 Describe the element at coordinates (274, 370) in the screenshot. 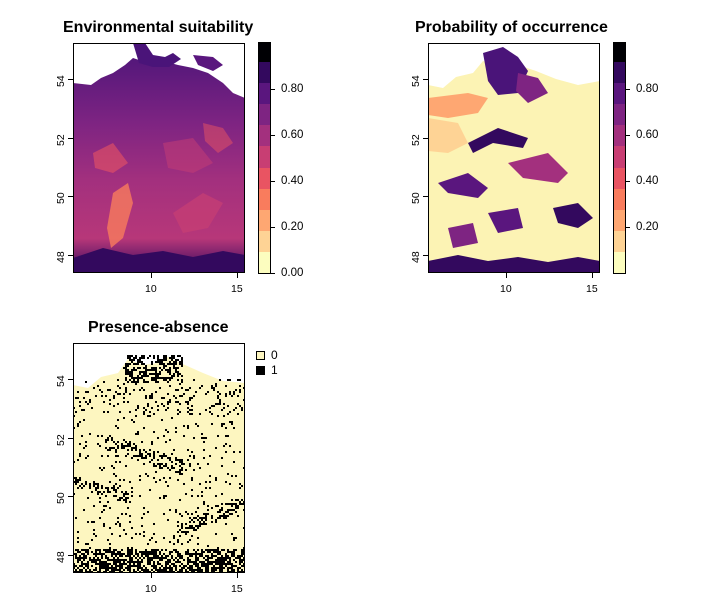

I see `legend-label-1: 1` at that location.